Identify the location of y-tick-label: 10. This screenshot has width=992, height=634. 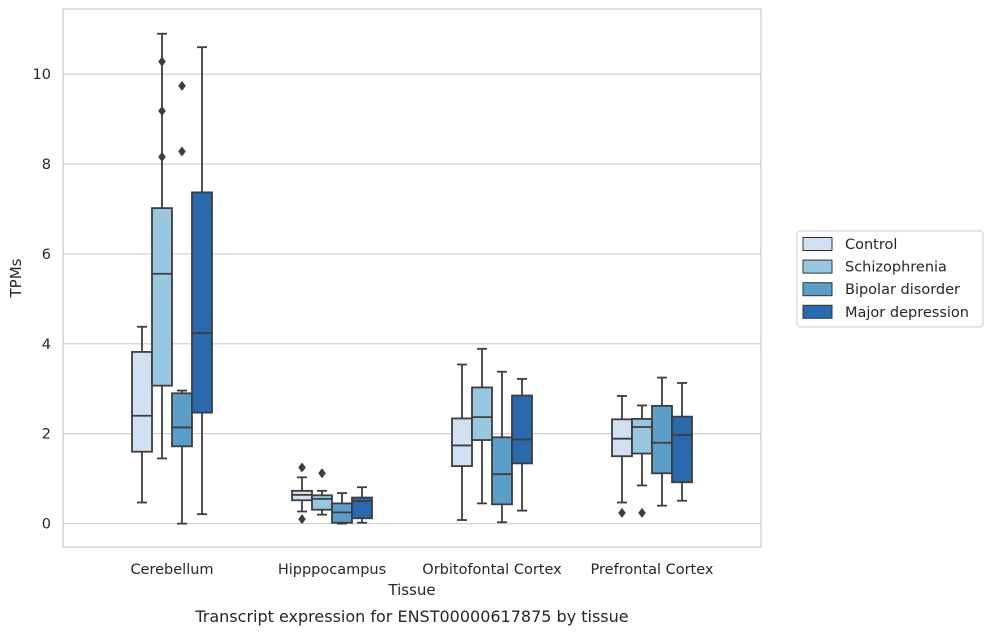
(42, 75).